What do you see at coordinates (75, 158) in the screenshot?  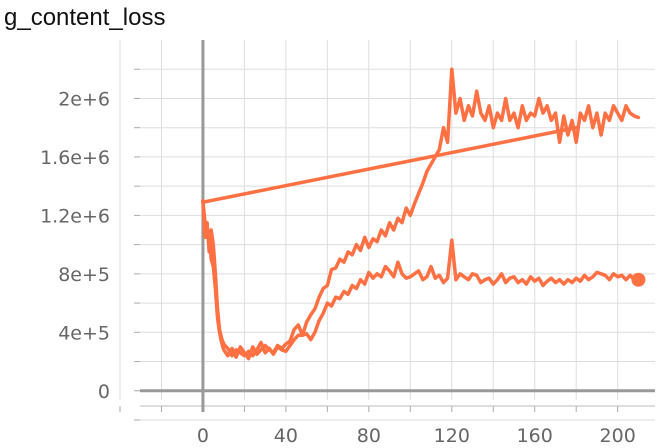 I see `y-tick-label: 1.6e+6` at bounding box center [75, 158].